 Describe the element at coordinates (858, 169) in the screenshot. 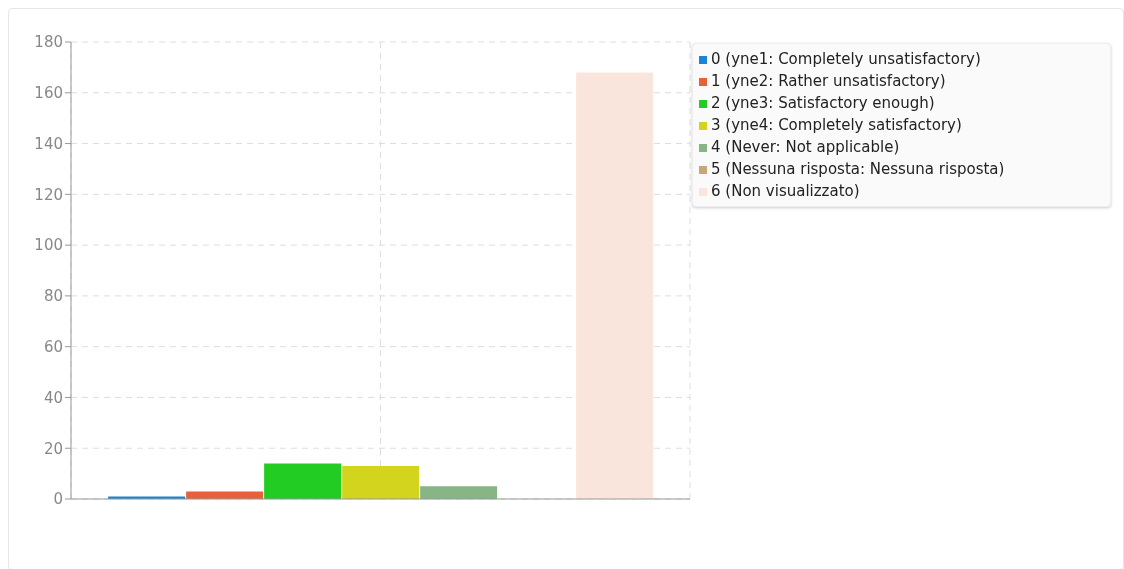

I see `legend-label: 5 (Nessuna risposta: Nessuna risposta)` at that location.